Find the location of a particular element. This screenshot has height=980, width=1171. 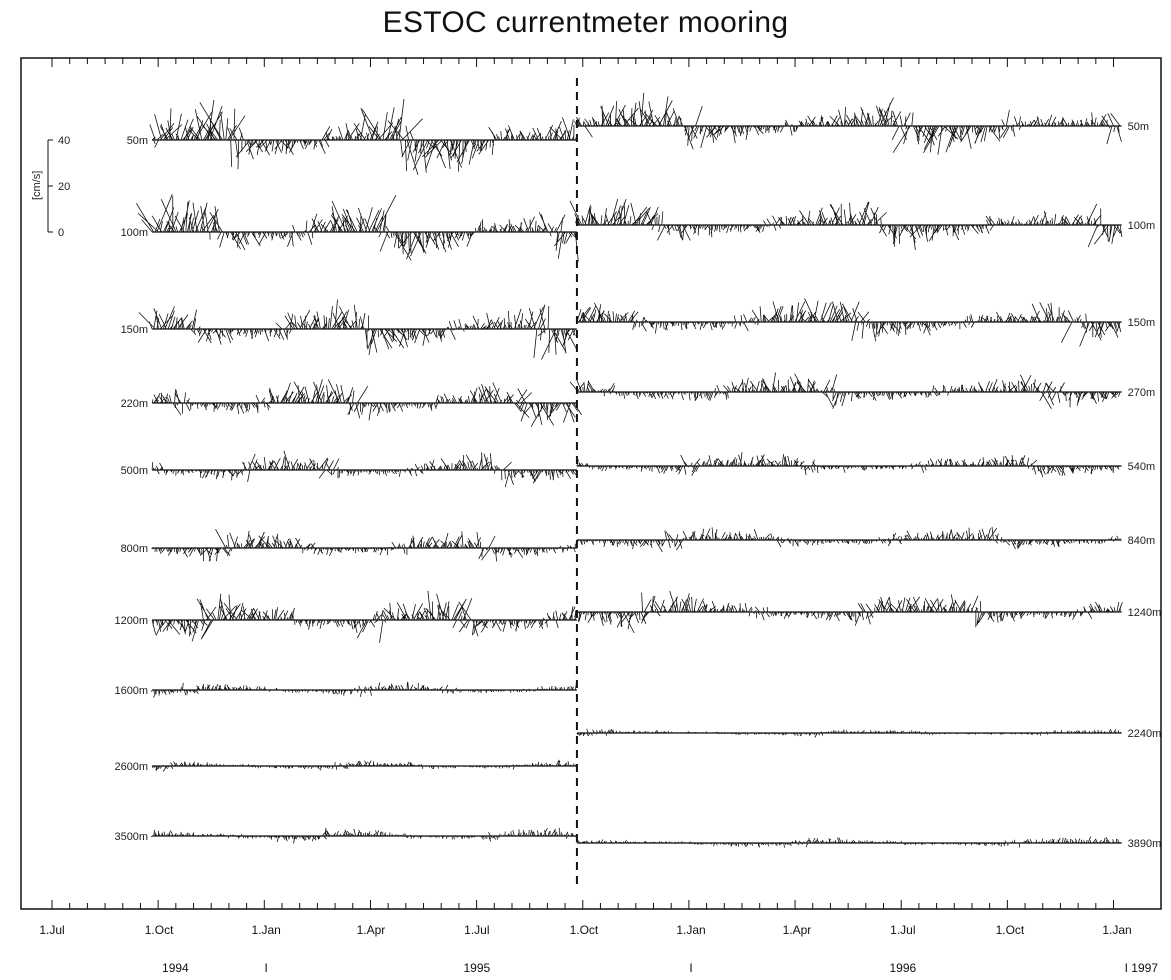

scale-bar-tick-label: 0 is located at coordinates (61, 233).